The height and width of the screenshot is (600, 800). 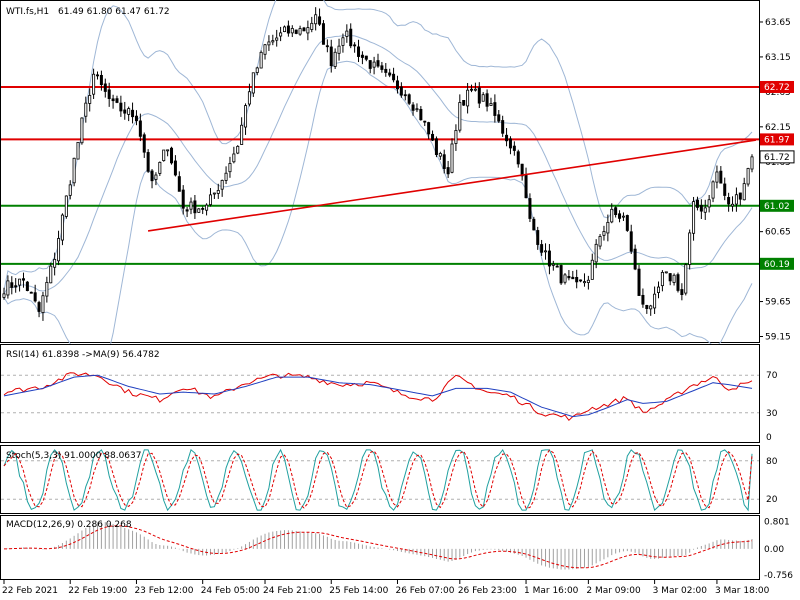 I want to click on stoch-lines, so click(x=380, y=480).